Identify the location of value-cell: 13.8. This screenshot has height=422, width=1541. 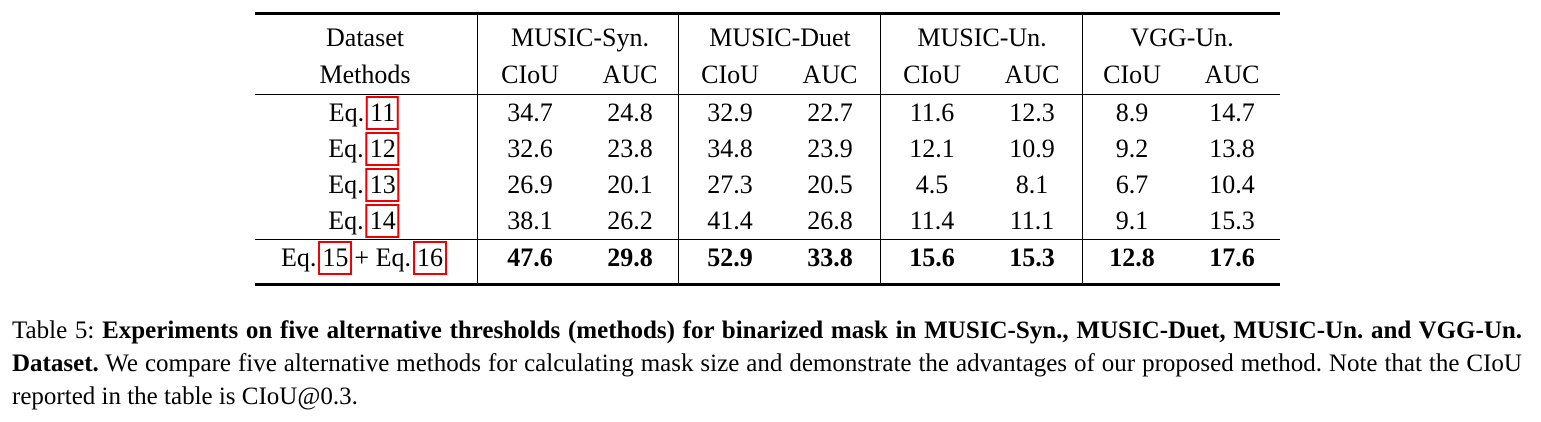
(1232, 148).